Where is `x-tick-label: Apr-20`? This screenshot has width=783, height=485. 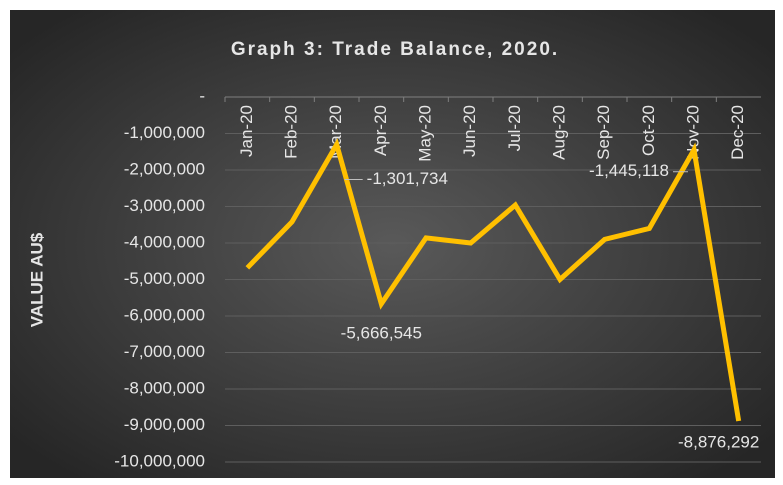
x-tick-label: Apr-20 is located at coordinates (380, 130).